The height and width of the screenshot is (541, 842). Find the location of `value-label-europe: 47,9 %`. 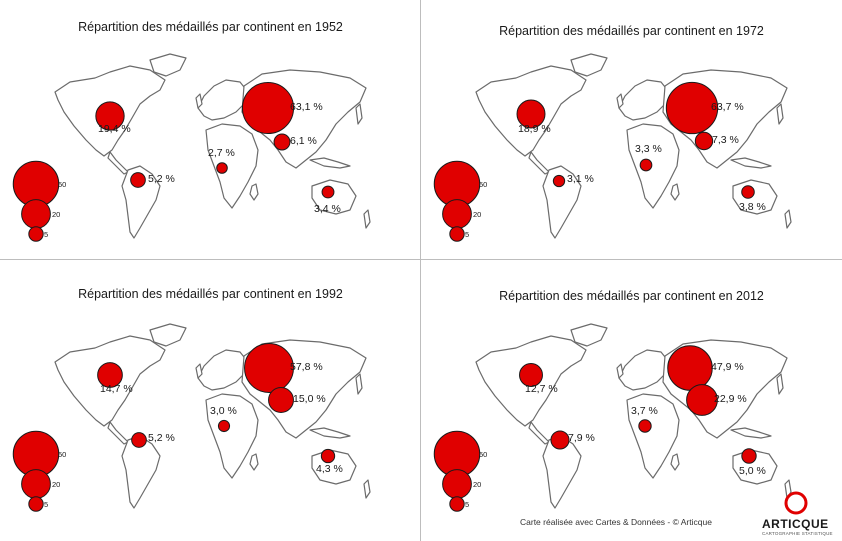

value-label-europe: 47,9 % is located at coordinates (727, 367).